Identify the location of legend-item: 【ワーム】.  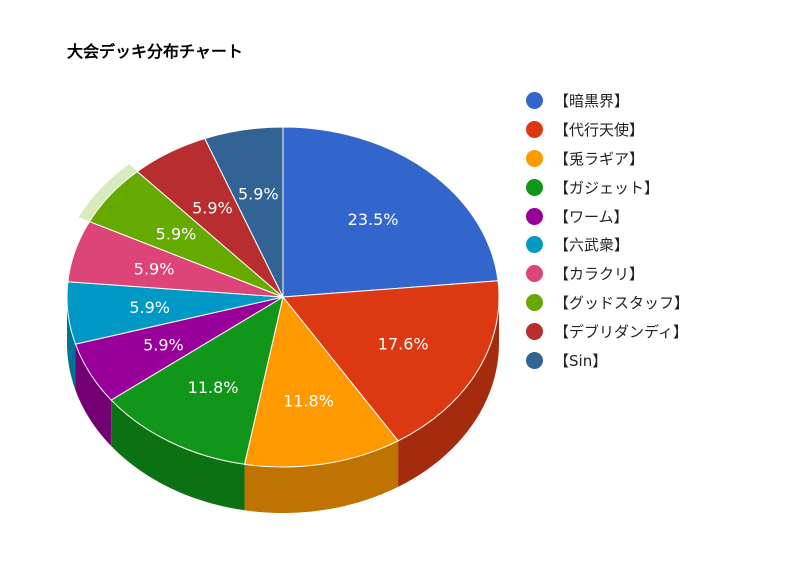
(607, 216).